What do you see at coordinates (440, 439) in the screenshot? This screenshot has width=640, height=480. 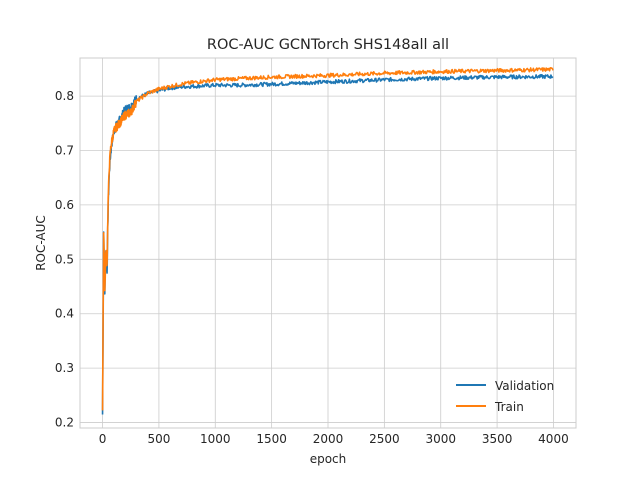 I see `x-tick-label: 3000` at bounding box center [440, 439].